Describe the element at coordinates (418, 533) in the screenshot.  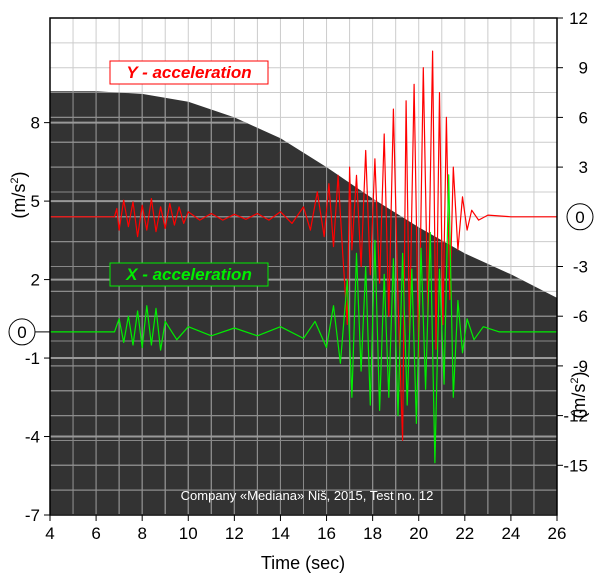
I see `x-tick-label: 20` at that location.